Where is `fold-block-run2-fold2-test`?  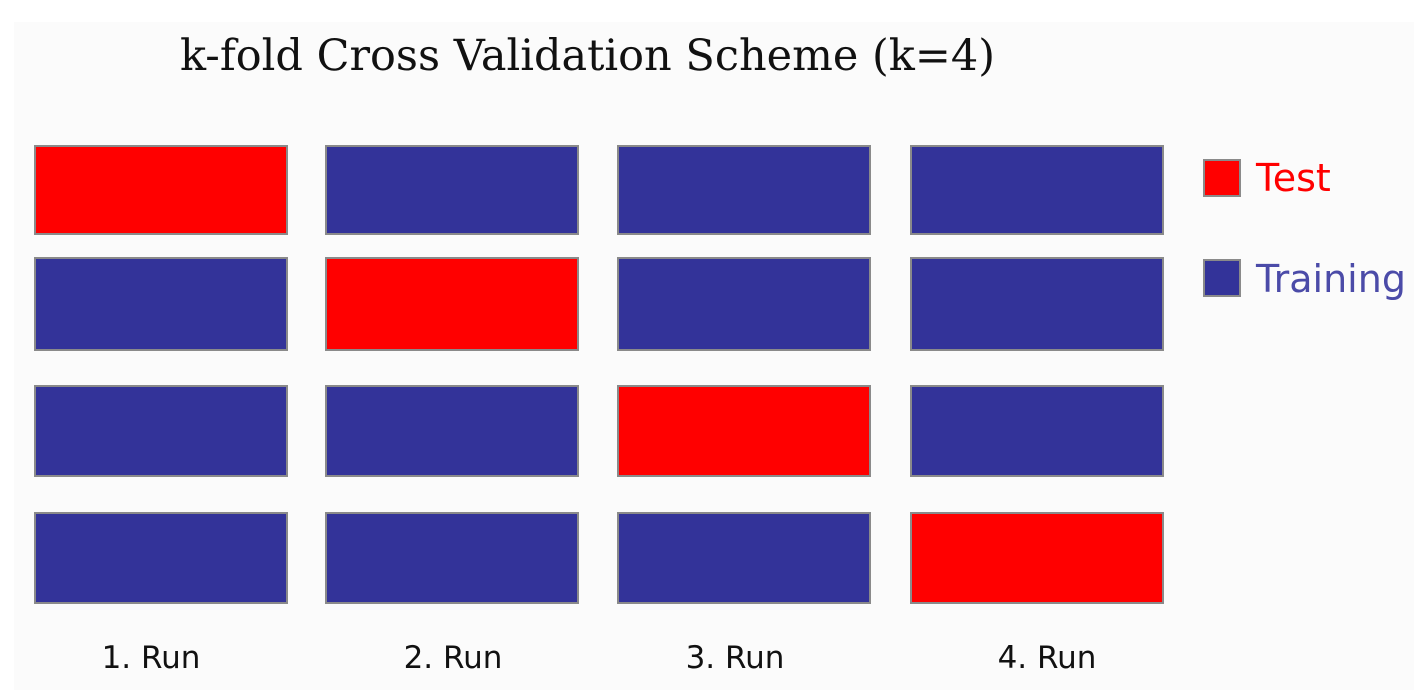 fold-block-run2-fold2-test is located at coordinates (452, 304).